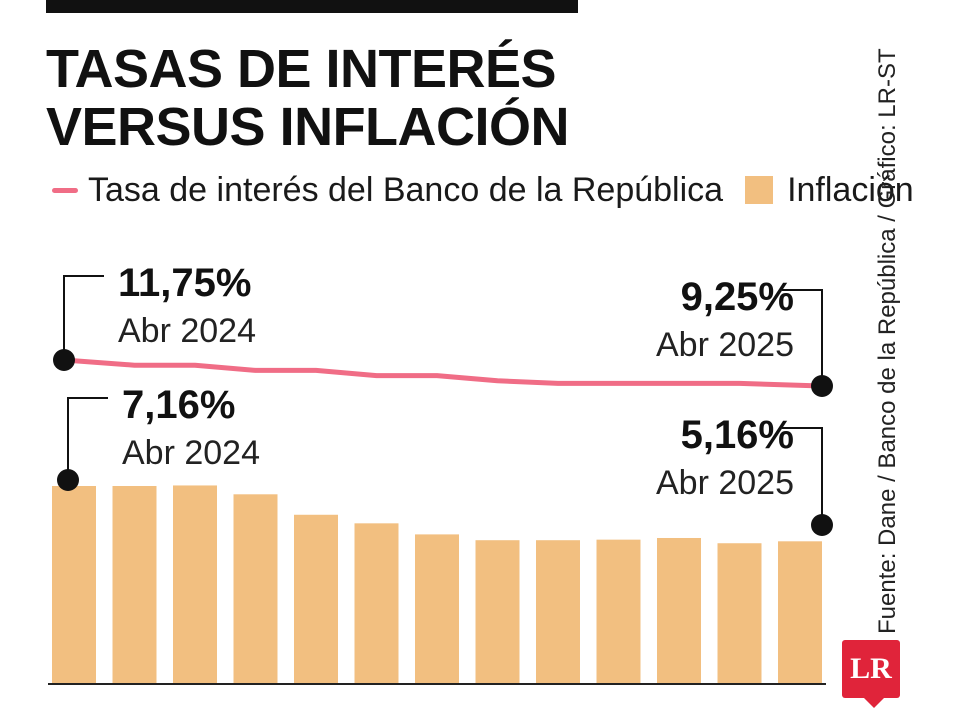  Describe the element at coordinates (184, 283) in the screenshot. I see `callout-value: 11,75%` at that location.